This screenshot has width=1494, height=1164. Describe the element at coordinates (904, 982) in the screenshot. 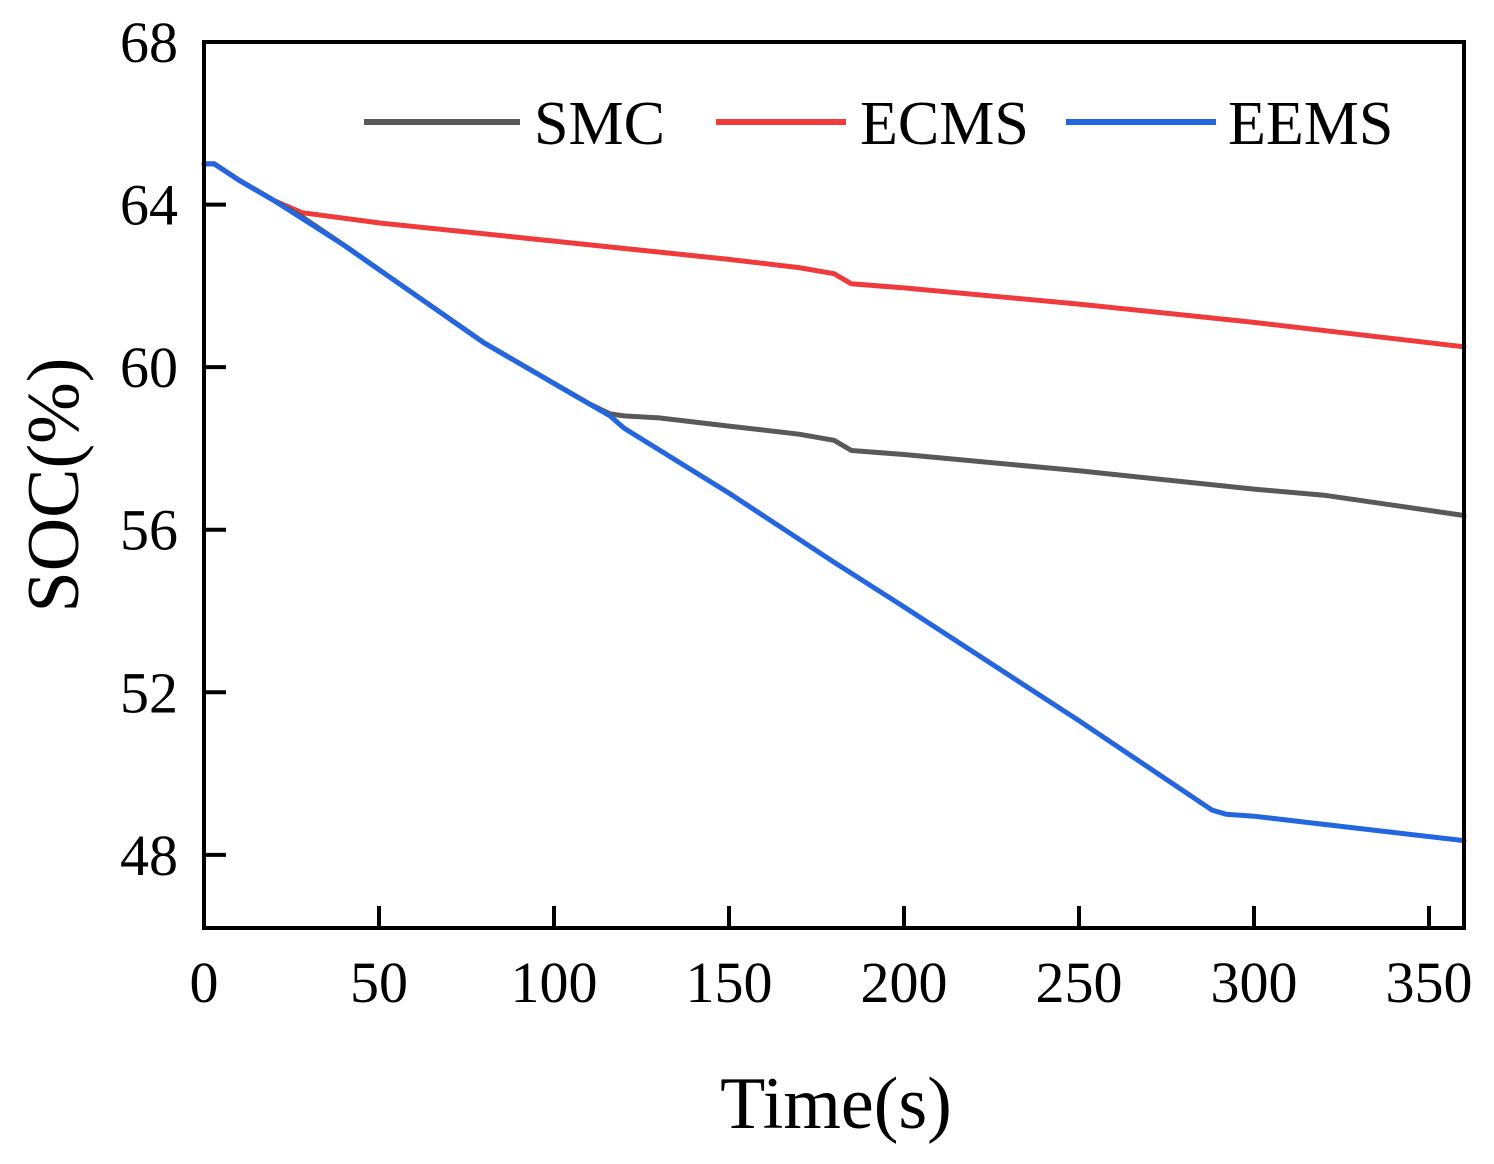

I see `x-tick-label: 200` at that location.